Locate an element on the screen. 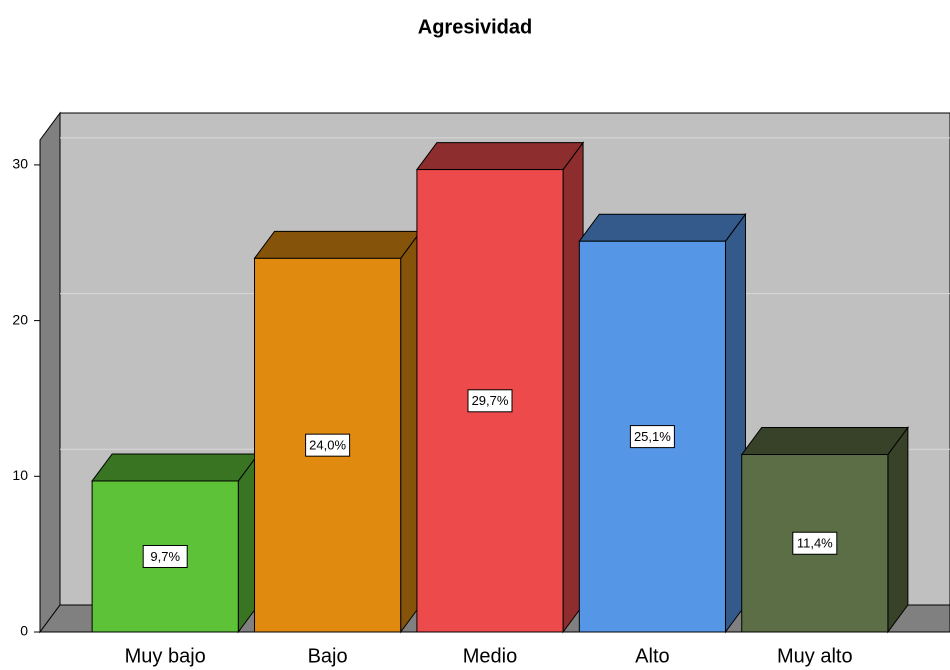 The image size is (950, 670). data-label: 24,0% is located at coordinates (327, 445).